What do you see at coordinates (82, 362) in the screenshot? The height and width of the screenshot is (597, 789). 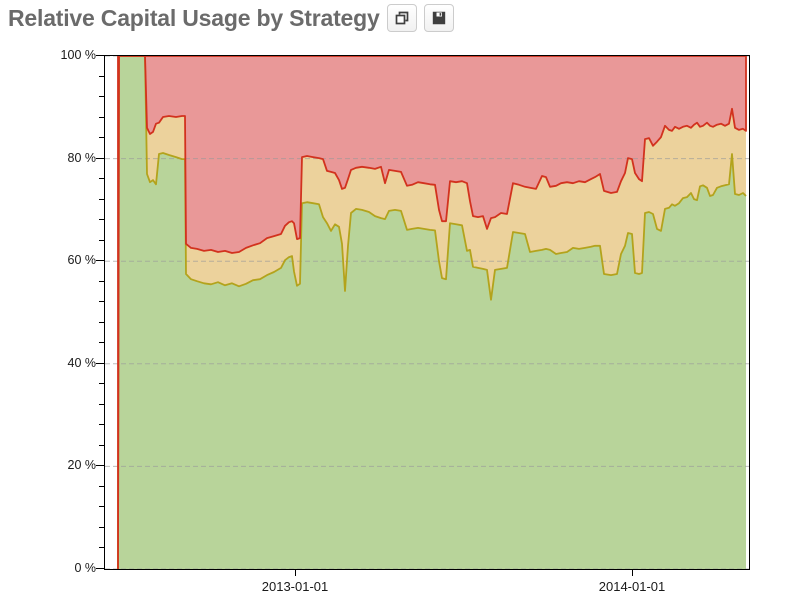 I see `y-tick-label: 40 %` at bounding box center [82, 362].